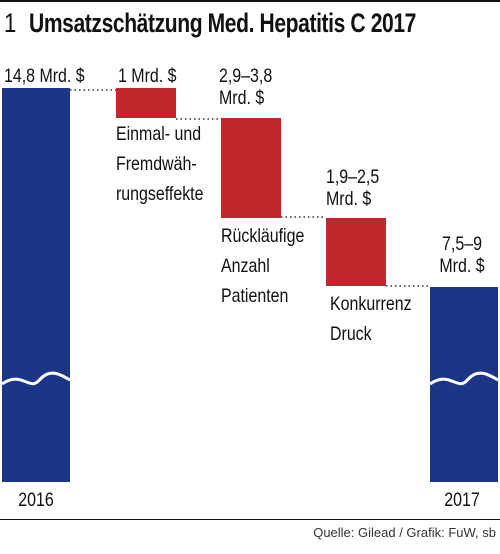  Describe the element at coordinates (44, 76) in the screenshot. I see `value-label: 14,8 Mrd. $` at that location.